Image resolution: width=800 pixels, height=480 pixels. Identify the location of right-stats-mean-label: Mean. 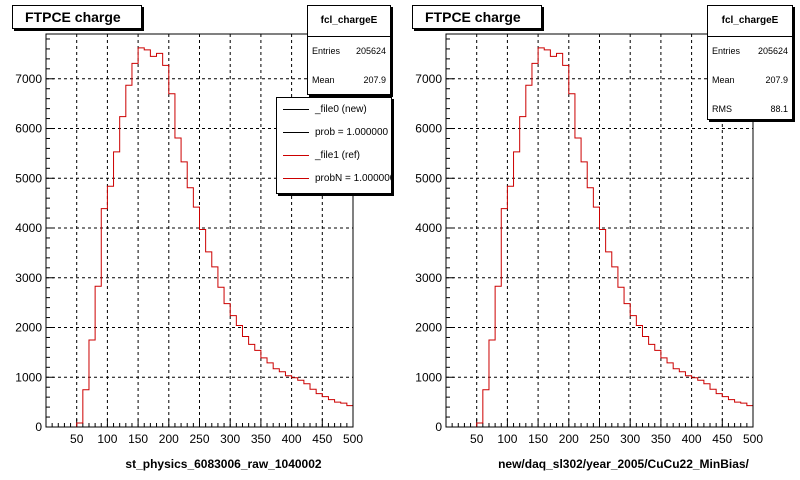
(723, 80).